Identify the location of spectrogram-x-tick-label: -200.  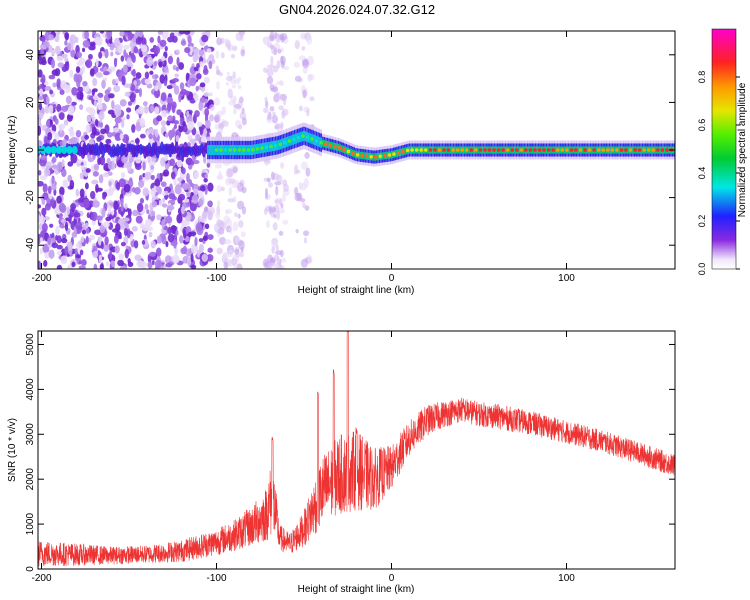
(41, 278).